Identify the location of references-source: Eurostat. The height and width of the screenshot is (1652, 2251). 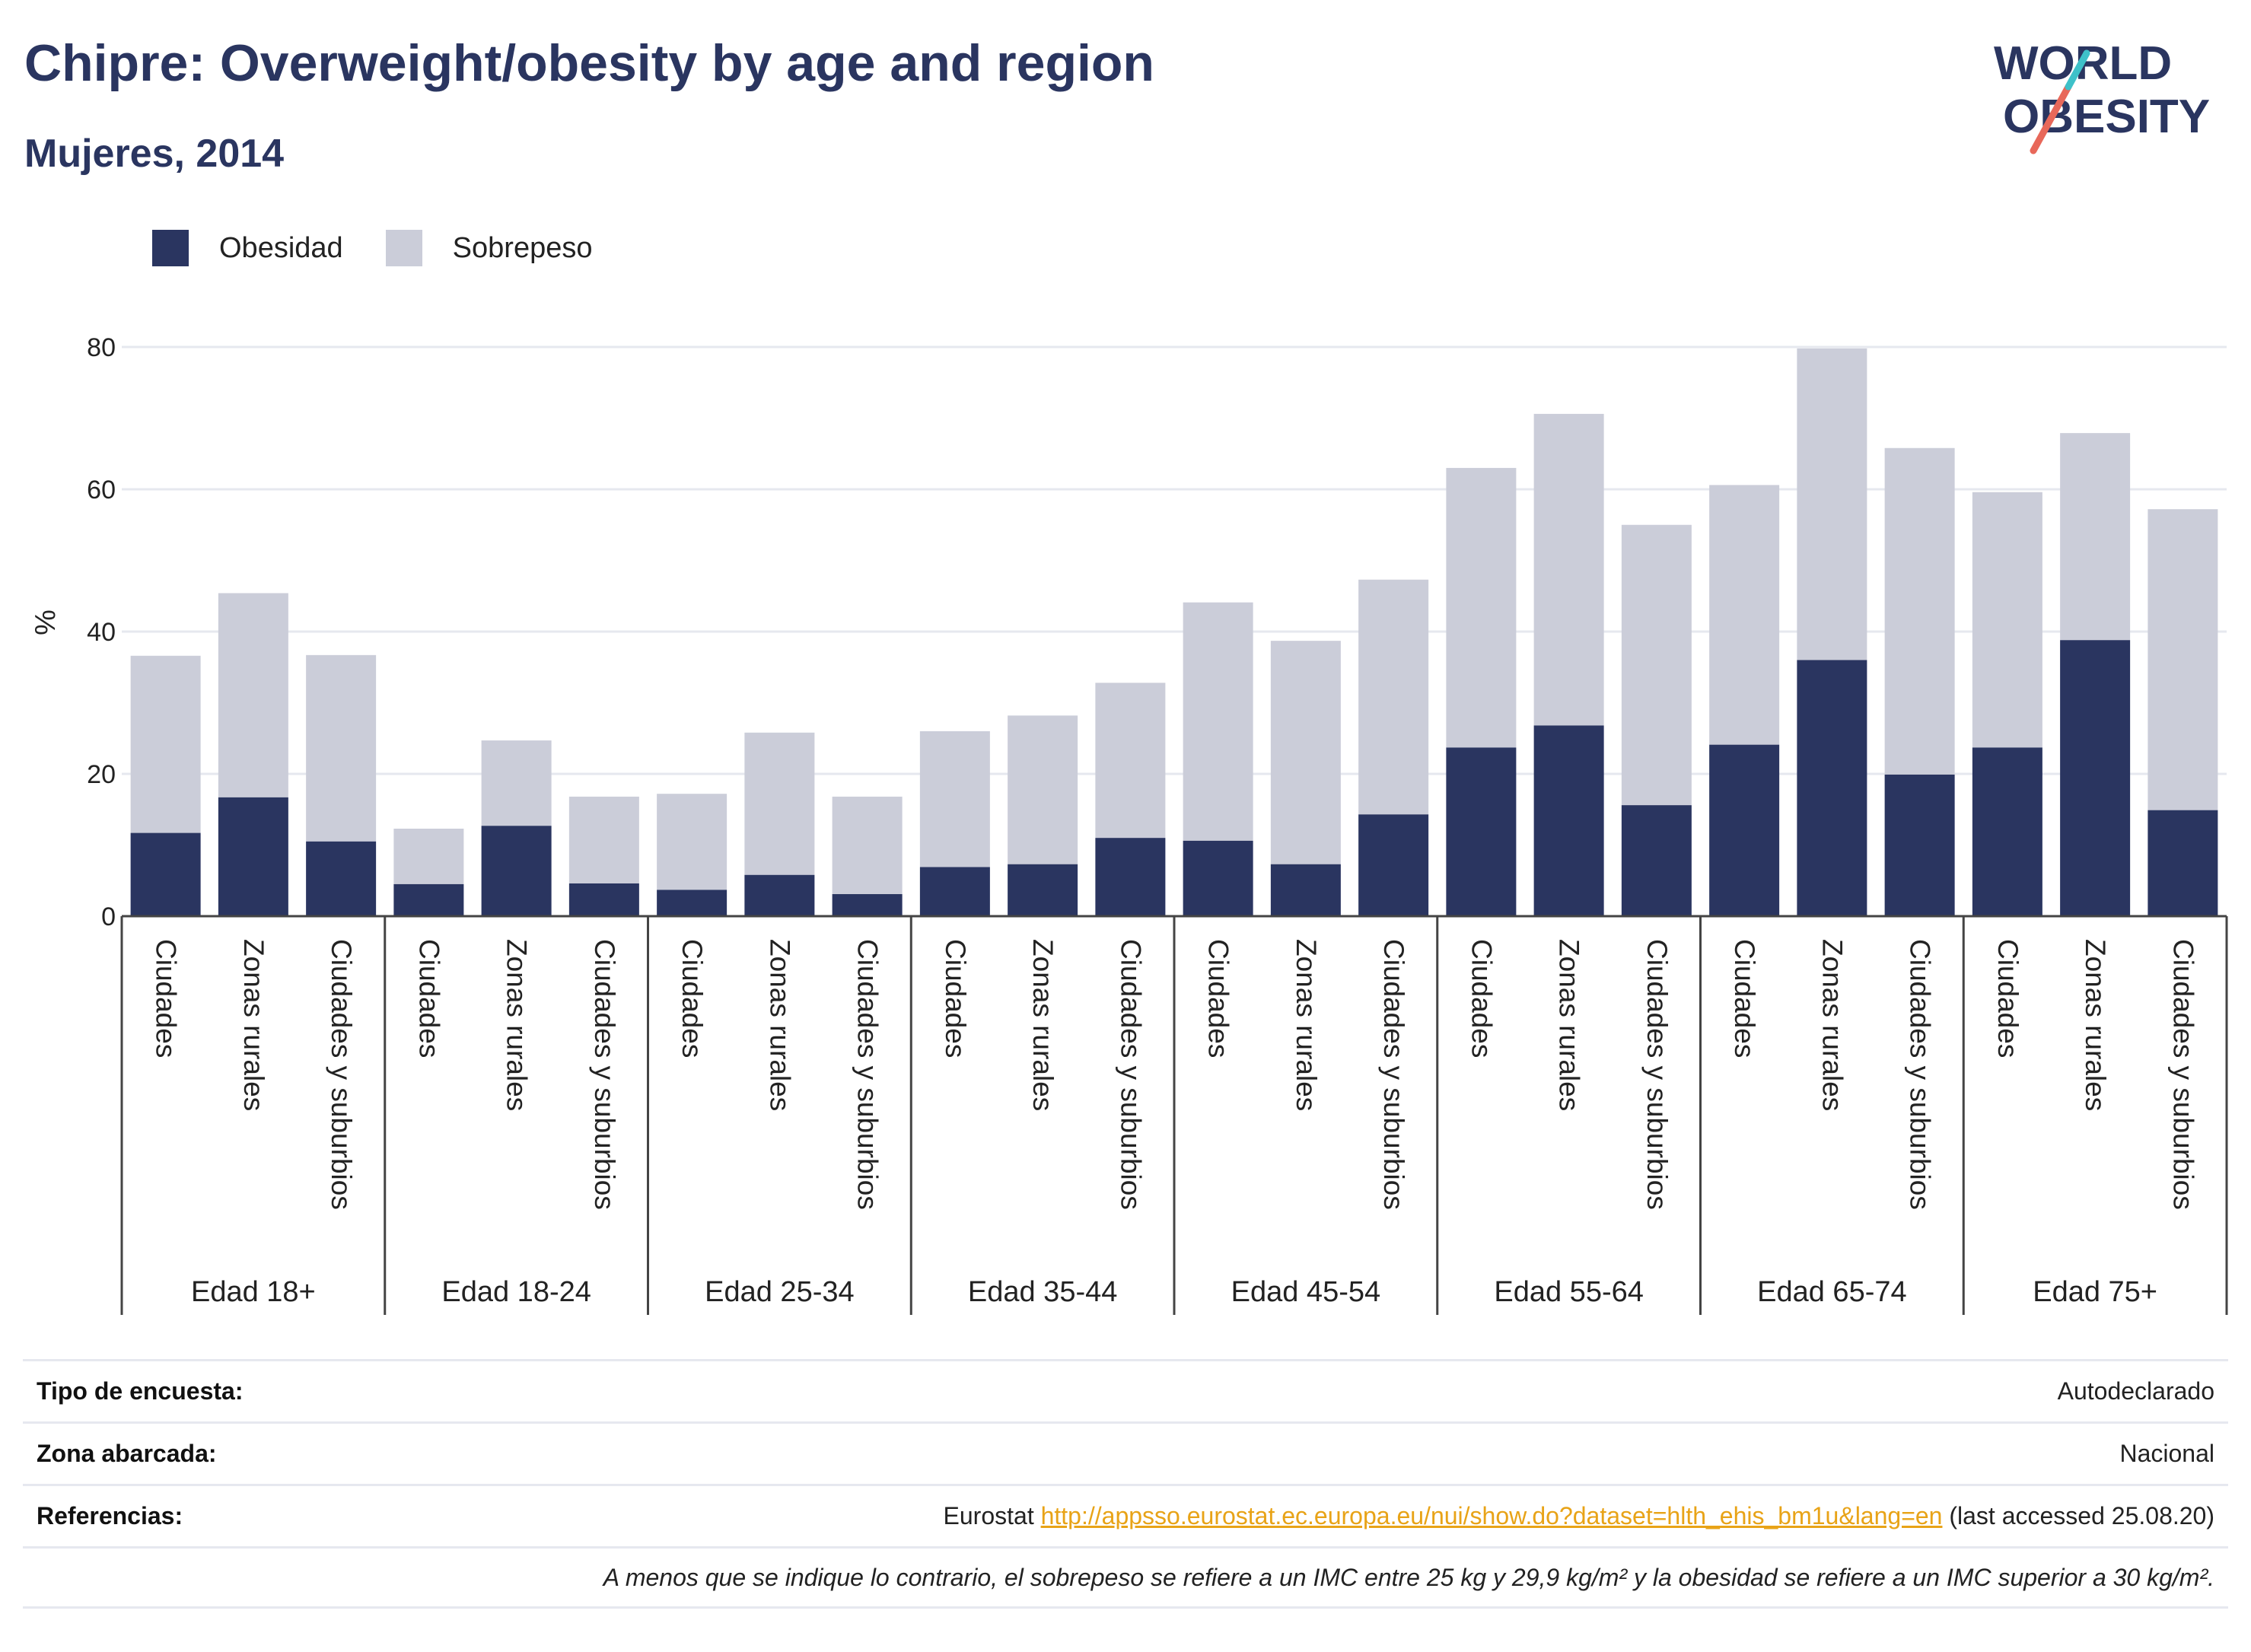
(988, 1515).